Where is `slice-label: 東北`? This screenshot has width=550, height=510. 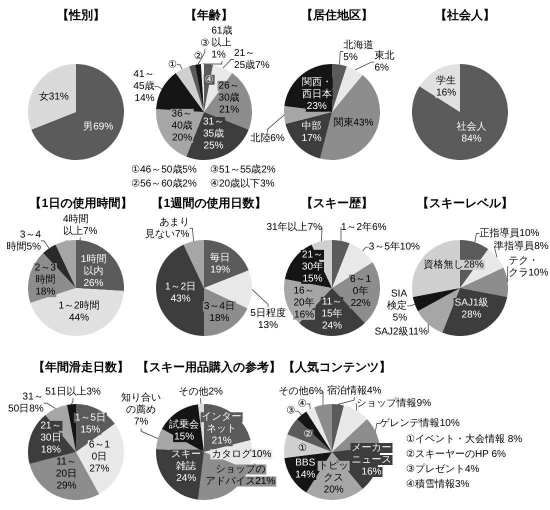 slice-label: 東北 is located at coordinates (384, 56).